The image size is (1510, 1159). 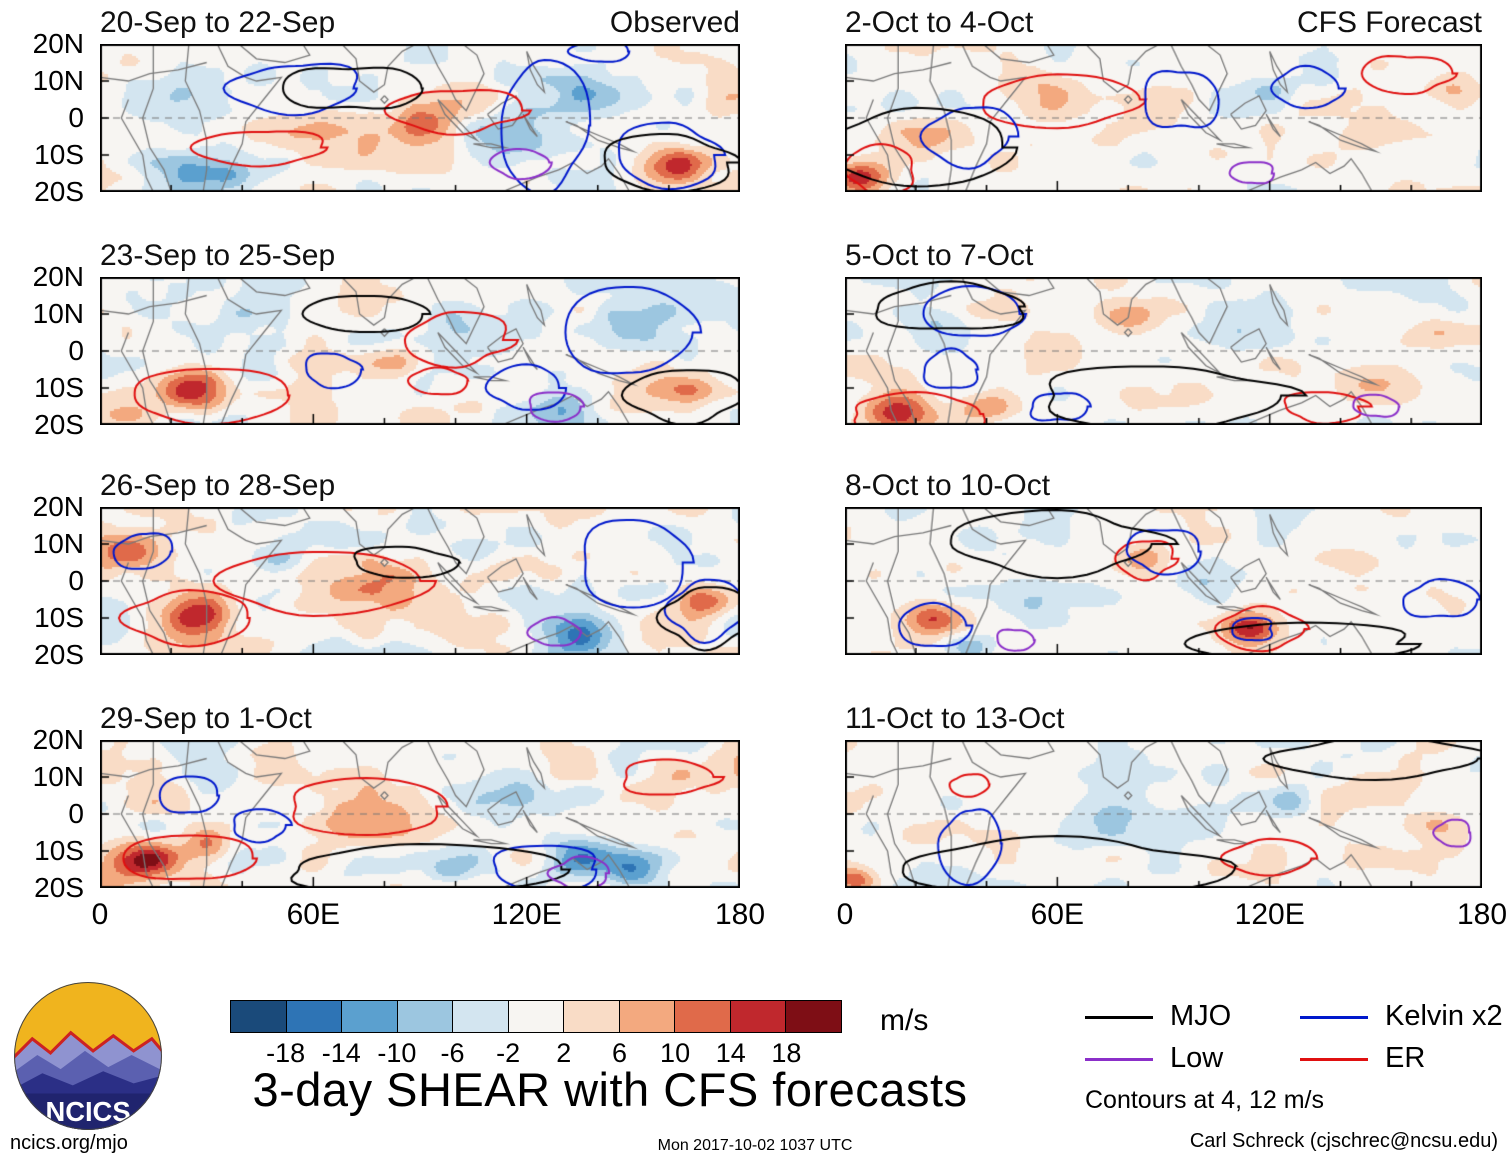 What do you see at coordinates (286, 1053) in the screenshot?
I see `colorbar-tick: -18` at bounding box center [286, 1053].